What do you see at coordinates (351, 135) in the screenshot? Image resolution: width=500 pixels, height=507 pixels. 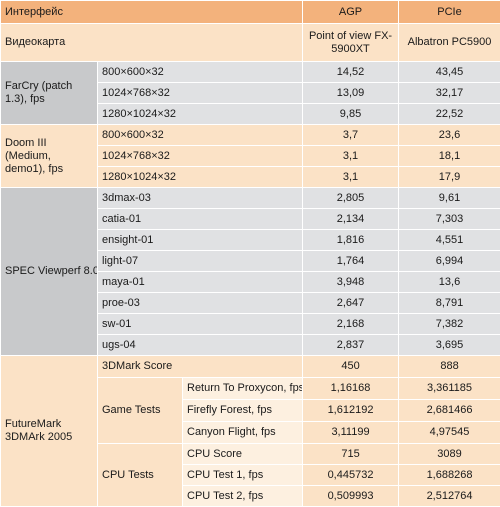 I see `agp-value: 3,7` at bounding box center [351, 135].